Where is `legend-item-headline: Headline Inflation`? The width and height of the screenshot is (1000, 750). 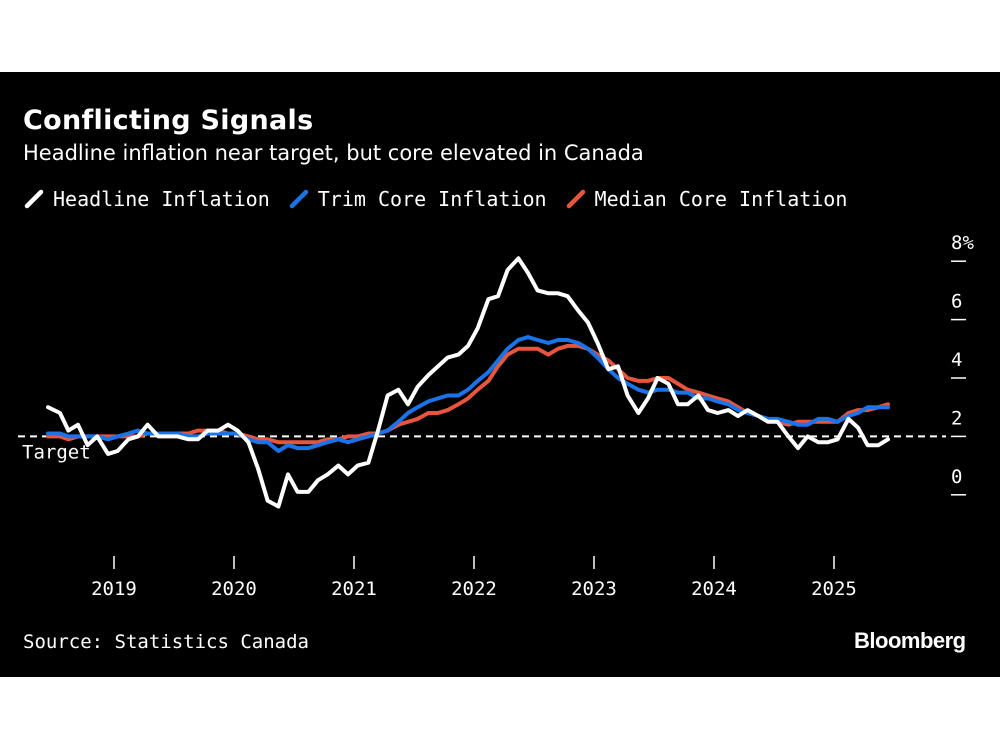 legend-item-headline: Headline Inflation is located at coordinates (146, 199).